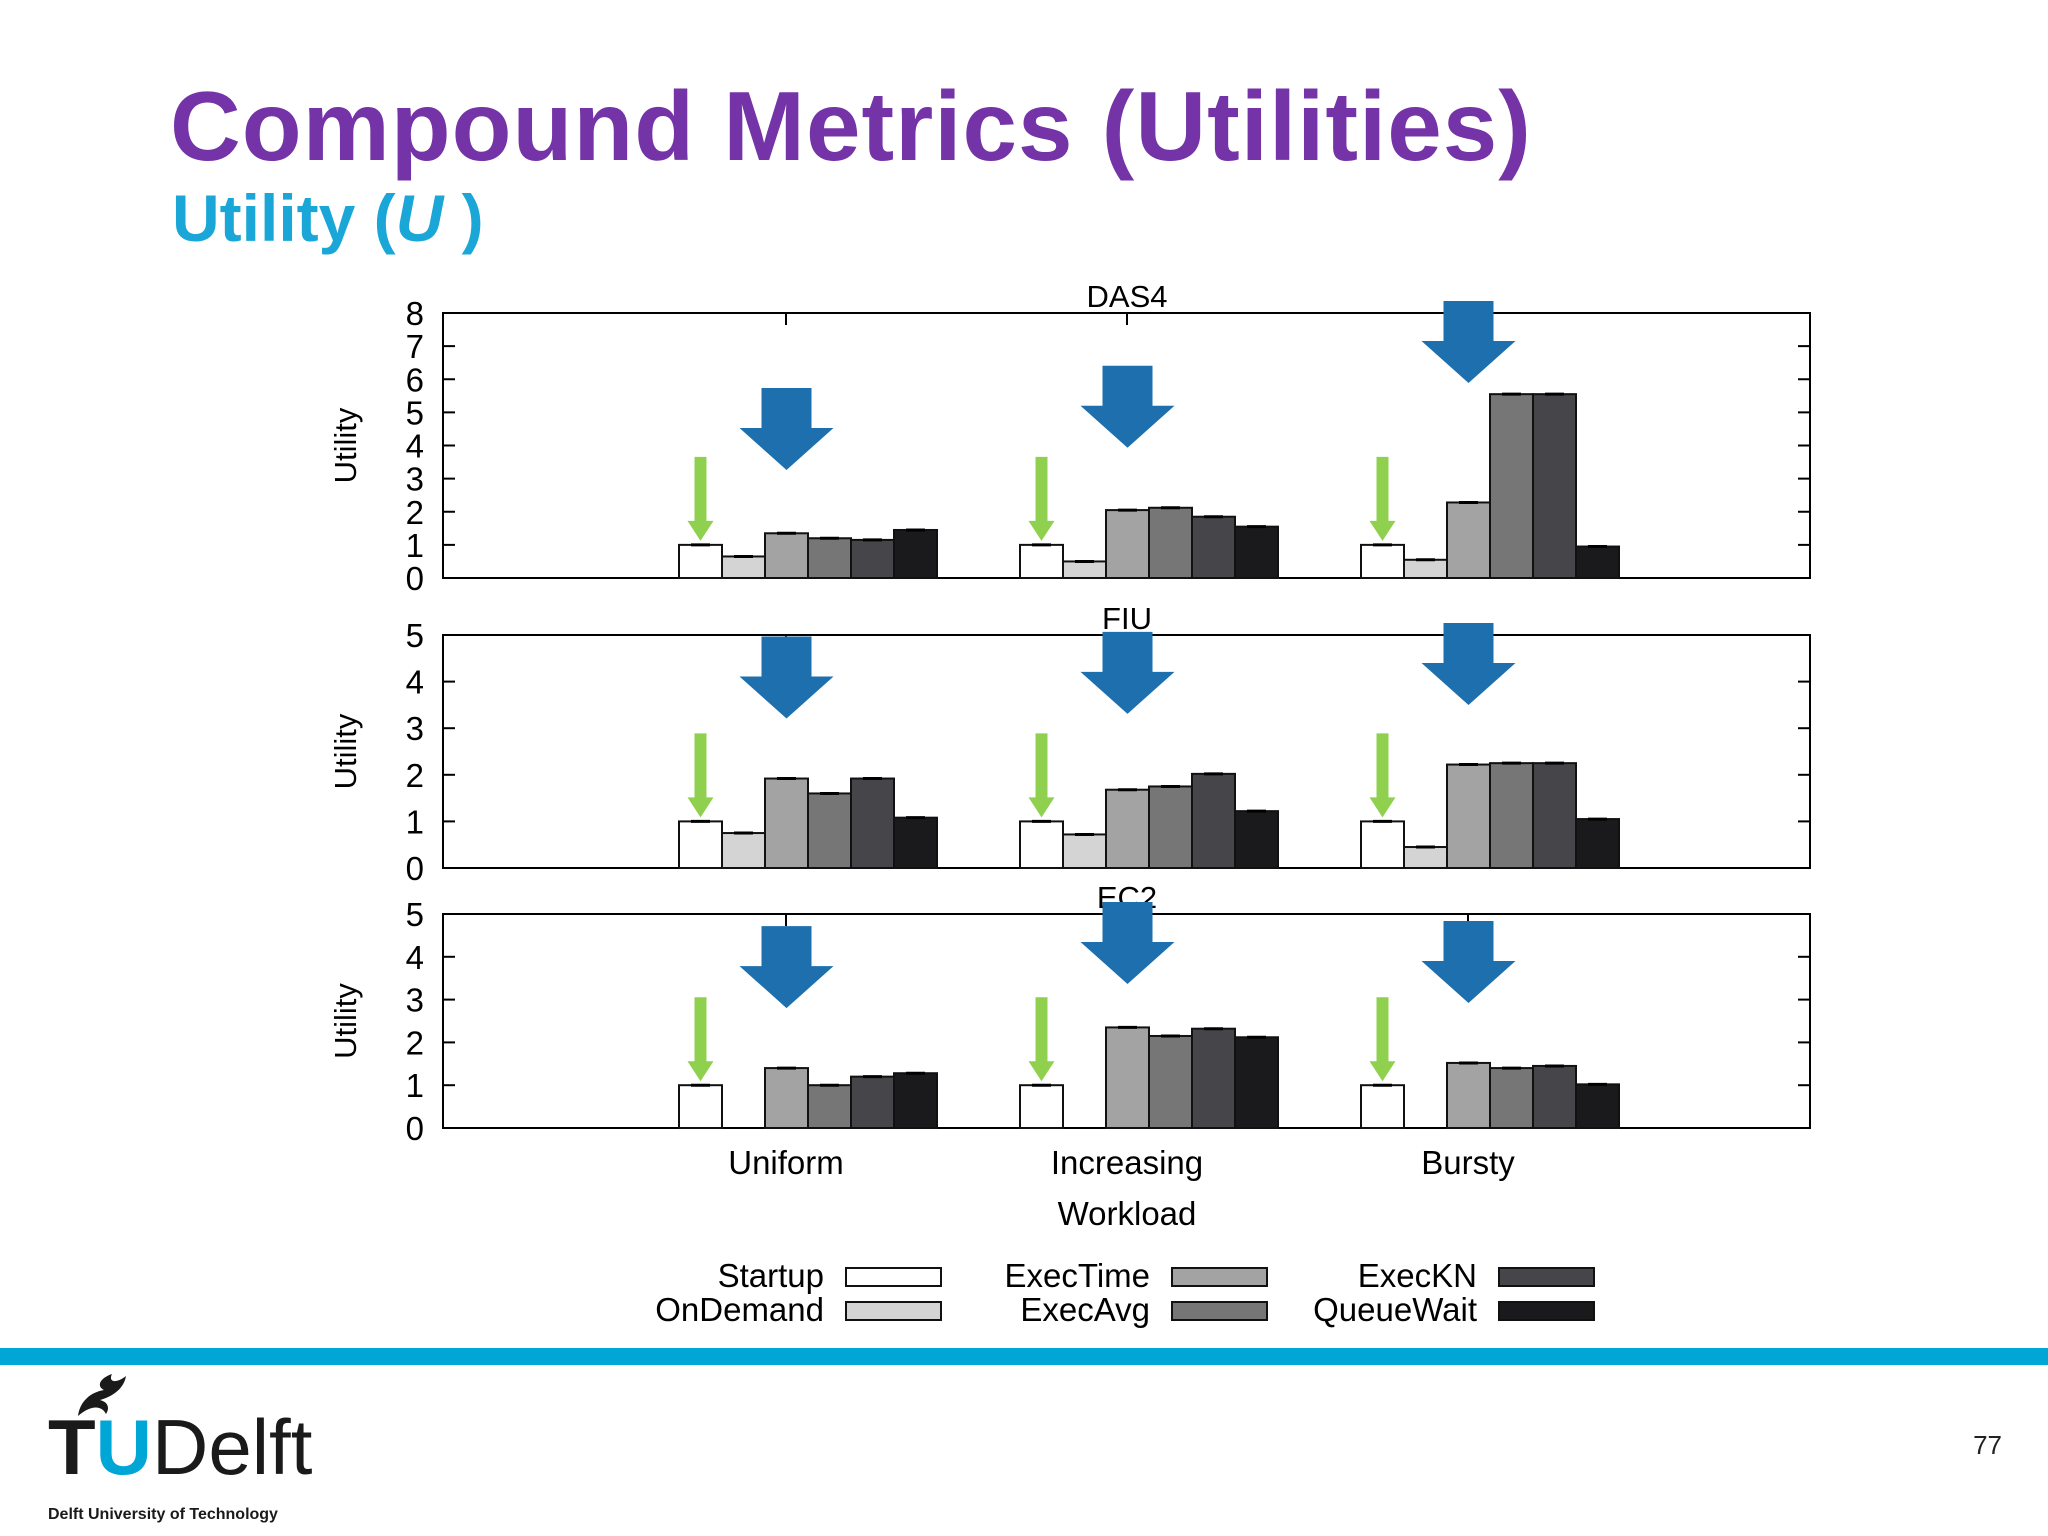 Image resolution: width=2048 pixels, height=1536 pixels. Describe the element at coordinates (851, 126) in the screenshot. I see `slide-title: Compound Metrics (Utilities)` at that location.